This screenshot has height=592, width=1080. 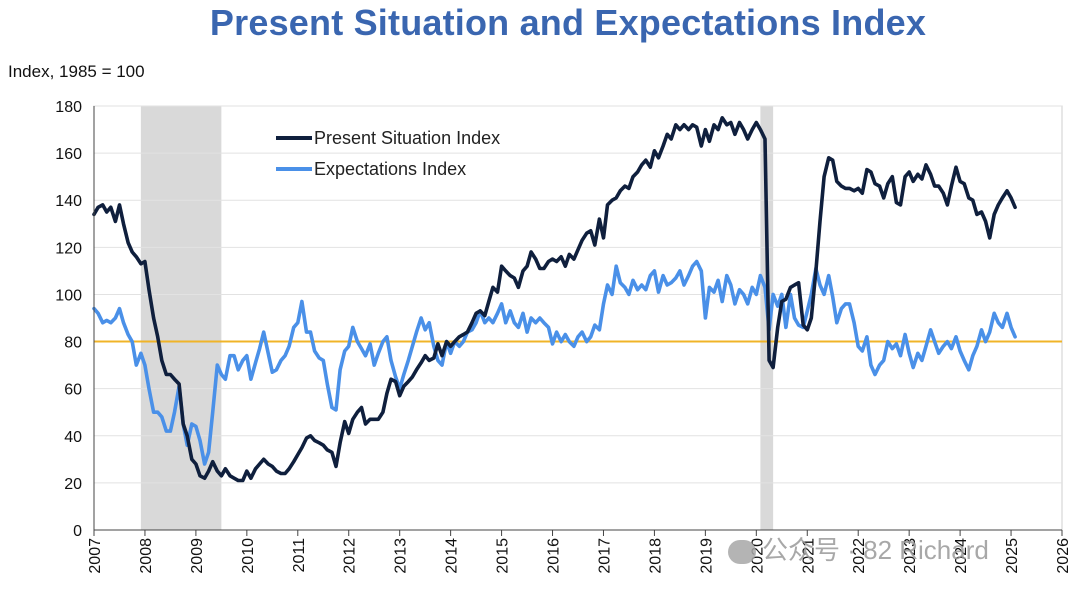 I want to click on watermark: 公众号 · 82 Richard, so click(x=858, y=548).